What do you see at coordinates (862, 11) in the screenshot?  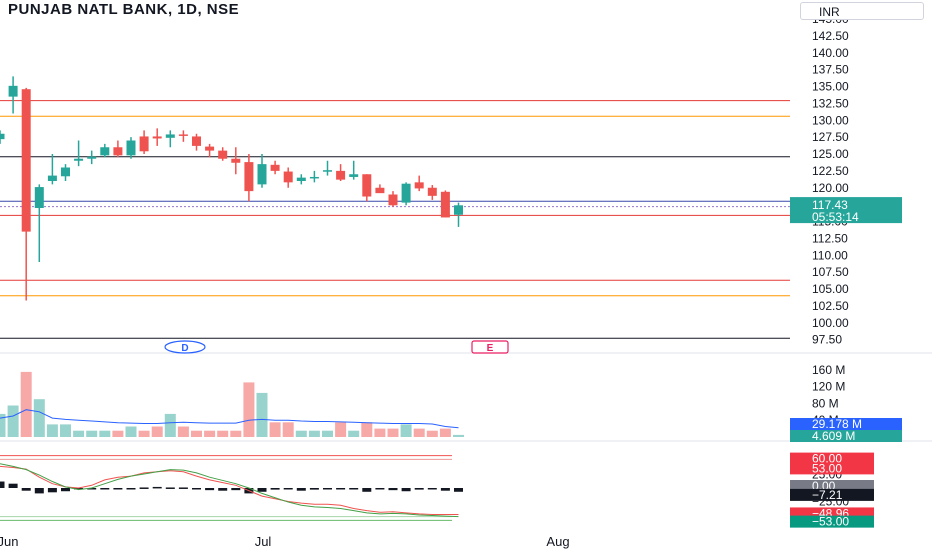 I see `currency-selector: INR` at bounding box center [862, 11].